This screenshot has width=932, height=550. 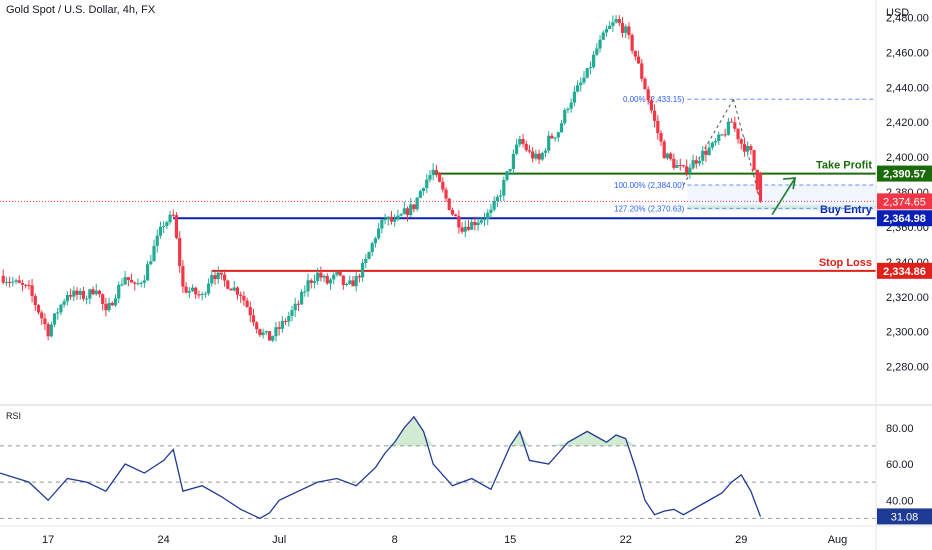 What do you see at coordinates (897, 13) in the screenshot?
I see `currency-label: USD` at bounding box center [897, 13].